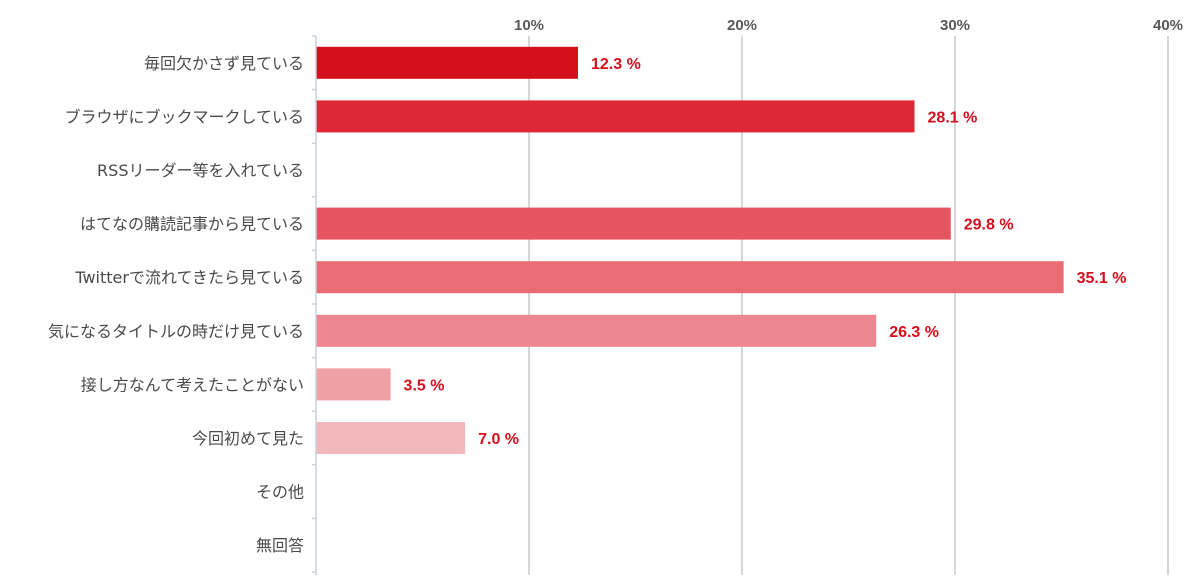 Image resolution: width=1200 pixels, height=580 pixels. I want to click on category-label: 今回初めて見た, so click(248, 438).